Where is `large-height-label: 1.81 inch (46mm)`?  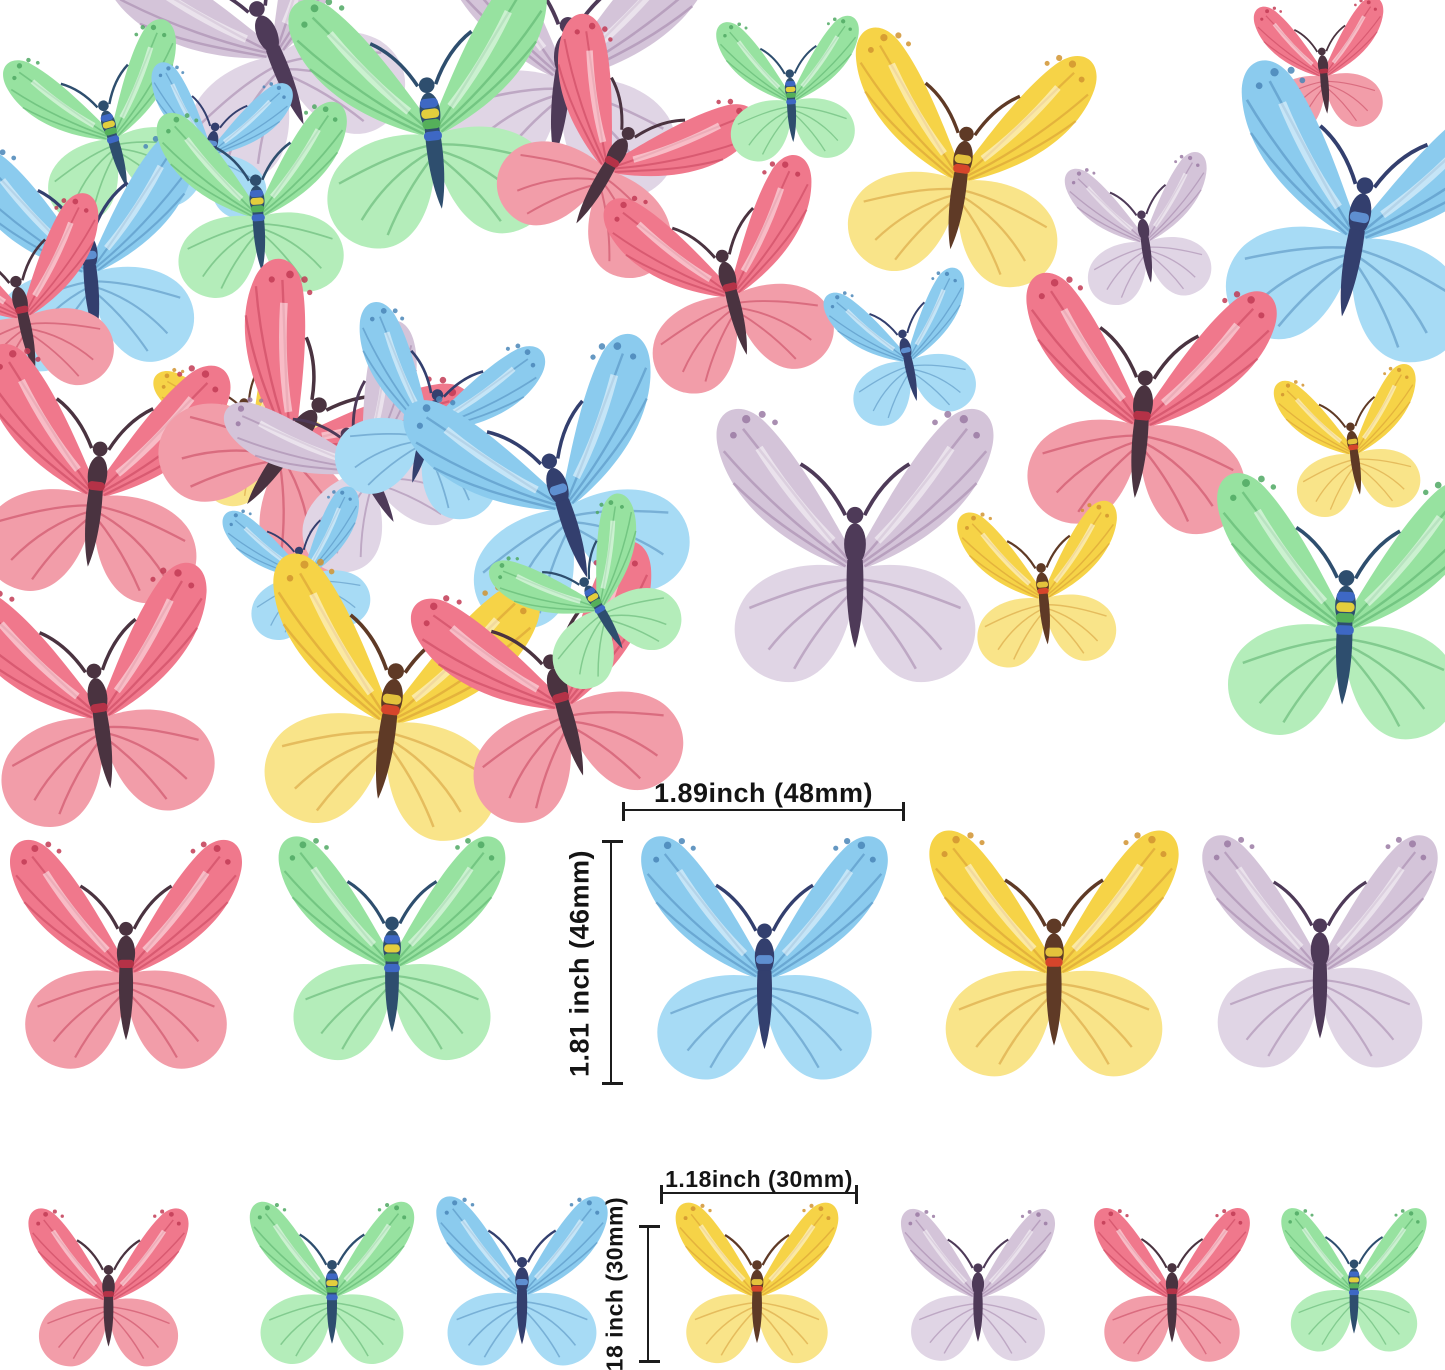
large-height-label: 1.81 inch (46mm) is located at coordinates (579, 963).